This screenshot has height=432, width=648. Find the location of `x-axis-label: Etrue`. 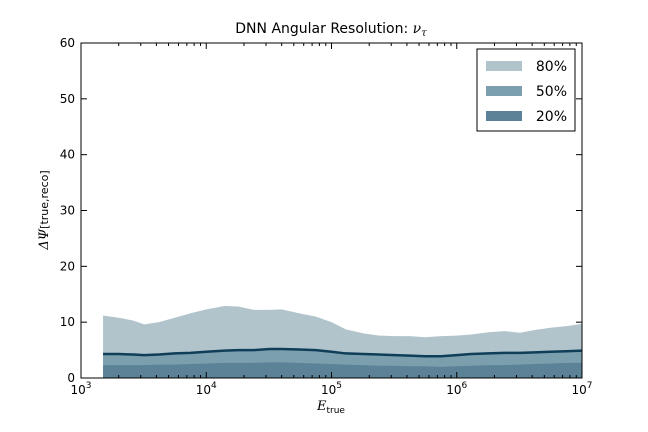

x-axis-label: Etrue is located at coordinates (330, 407).